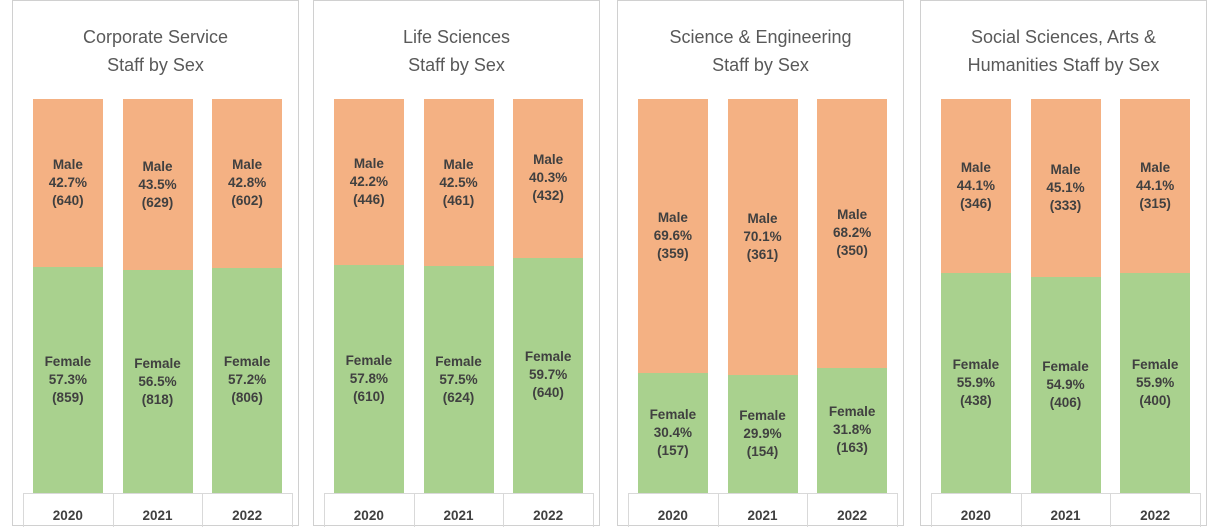 The image size is (1208, 527). Describe the element at coordinates (976, 400) in the screenshot. I see `count-label: (438)` at that location.